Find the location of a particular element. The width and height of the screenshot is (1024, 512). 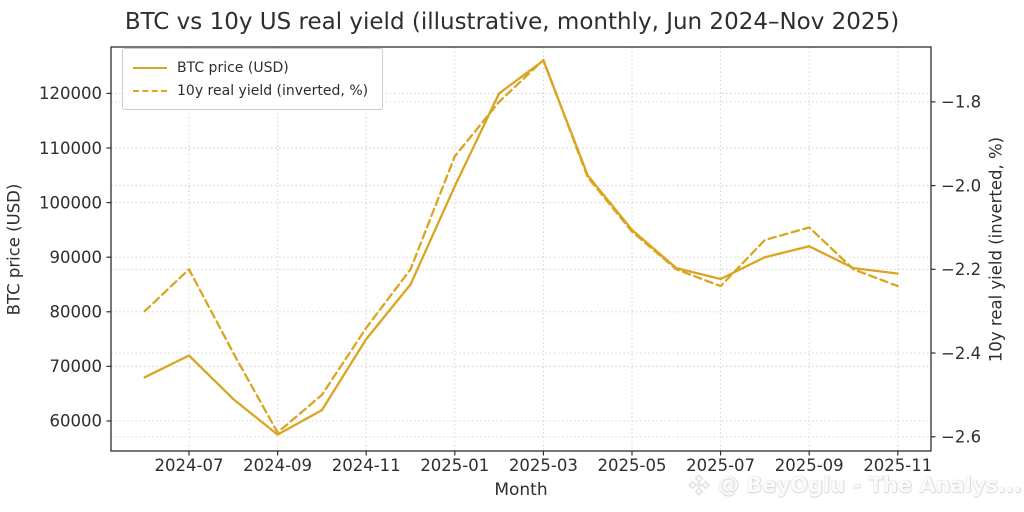

left-tick-label: 100000 is located at coordinates (70, 202).